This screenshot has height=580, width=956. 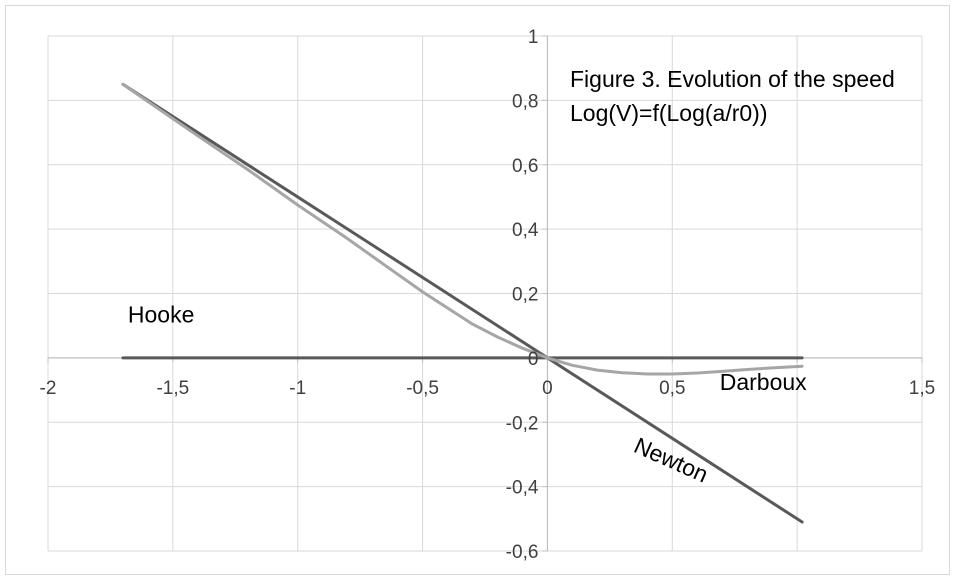 What do you see at coordinates (422, 388) in the screenshot?
I see `x-tick-label: -0,5` at bounding box center [422, 388].